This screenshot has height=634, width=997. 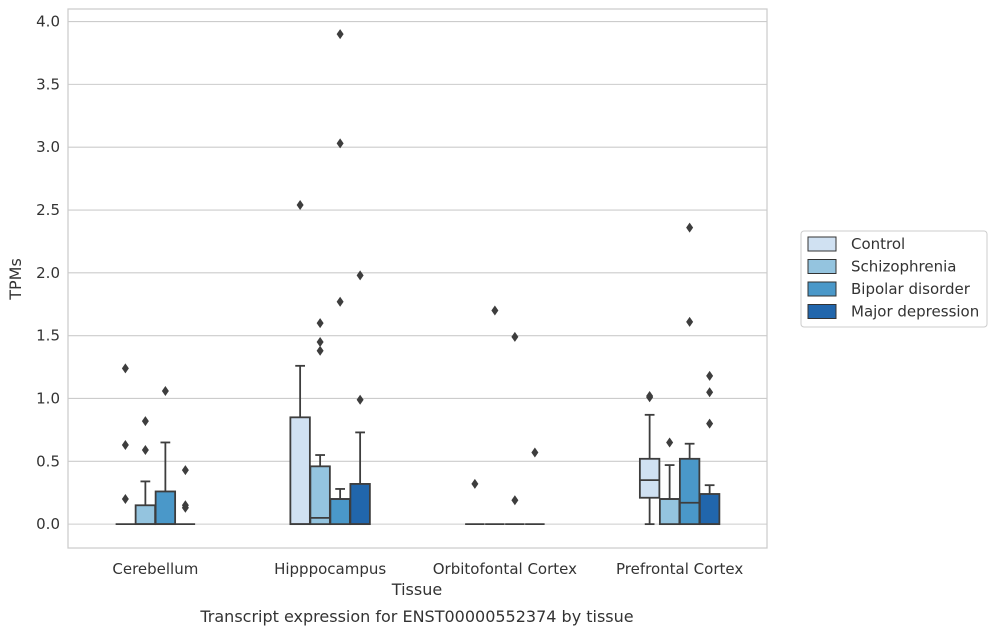 I want to click on y-tick-label: 3.0, so click(x=48, y=147).